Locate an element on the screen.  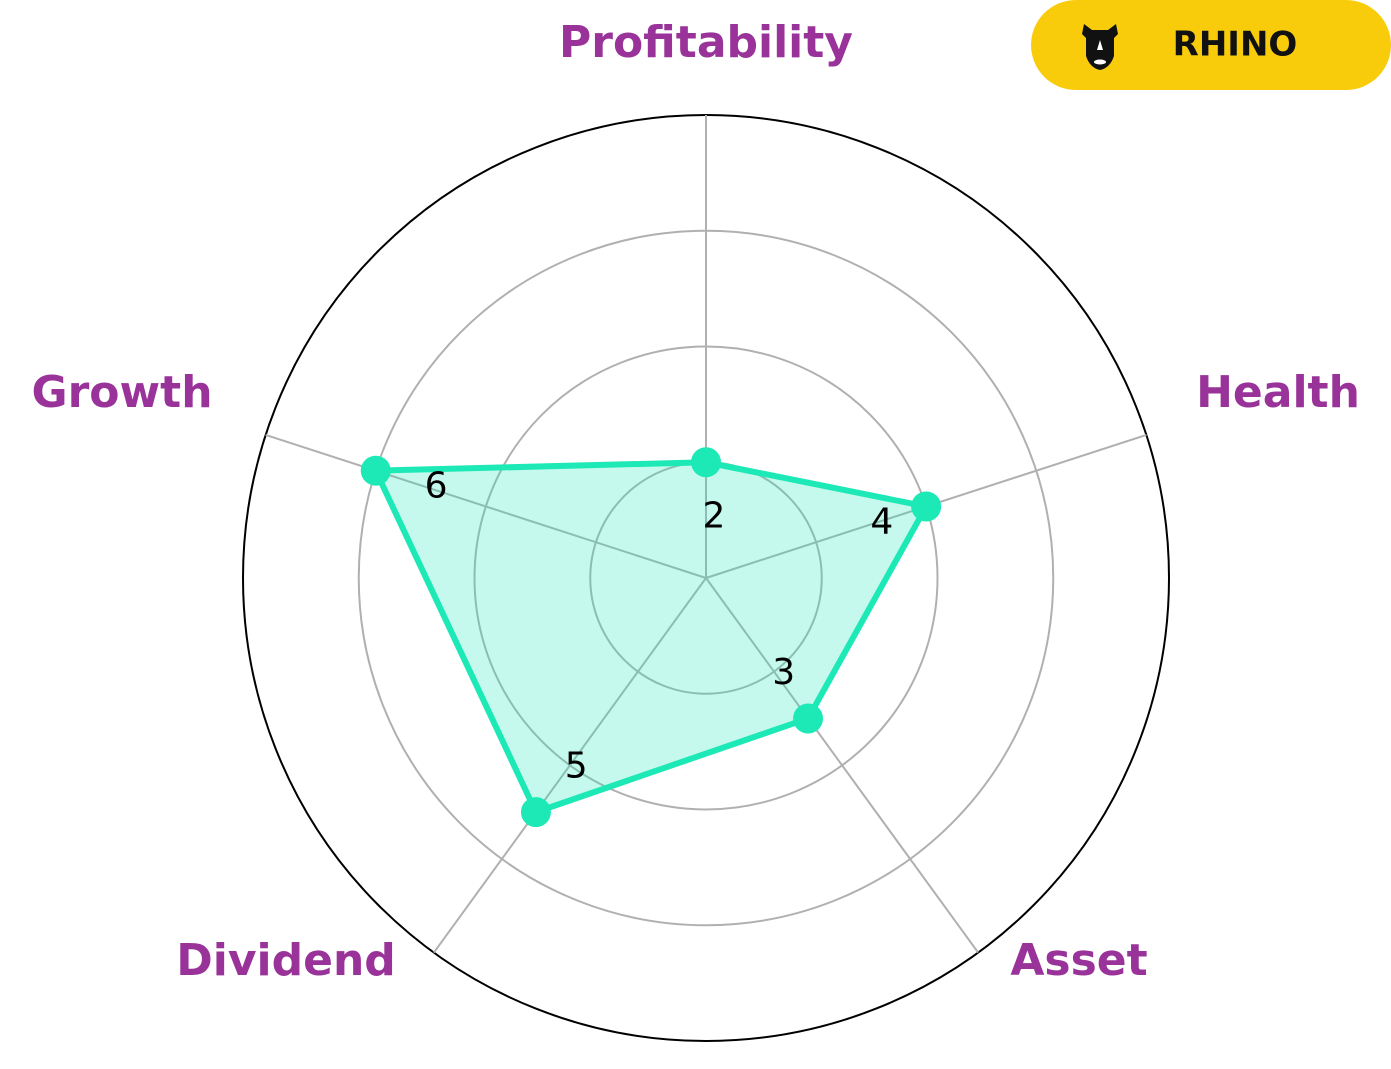
badge-background is located at coordinates (1211, 45).